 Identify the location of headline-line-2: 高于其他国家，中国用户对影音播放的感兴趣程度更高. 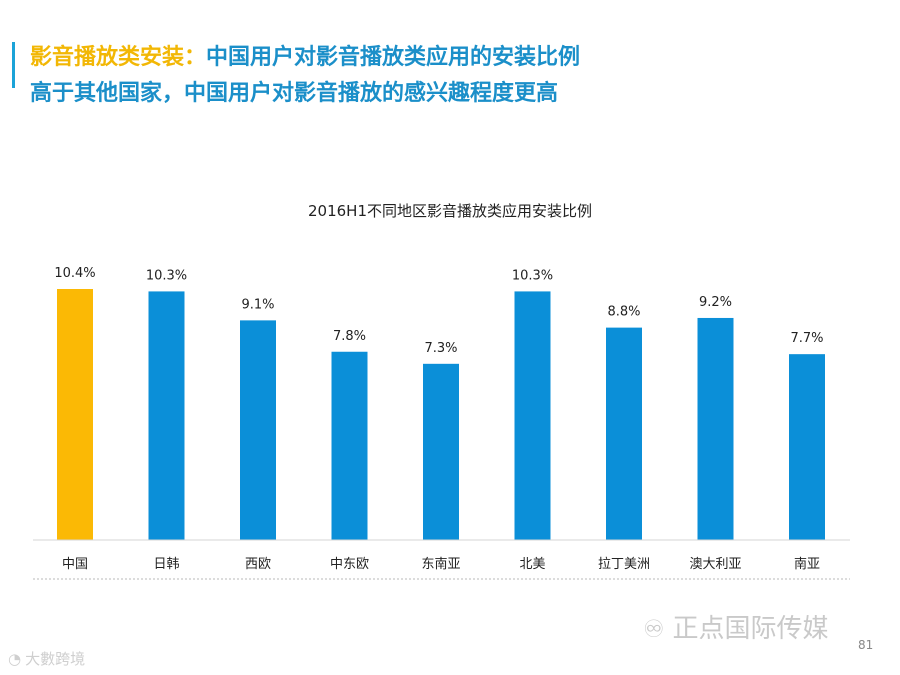
(294, 93).